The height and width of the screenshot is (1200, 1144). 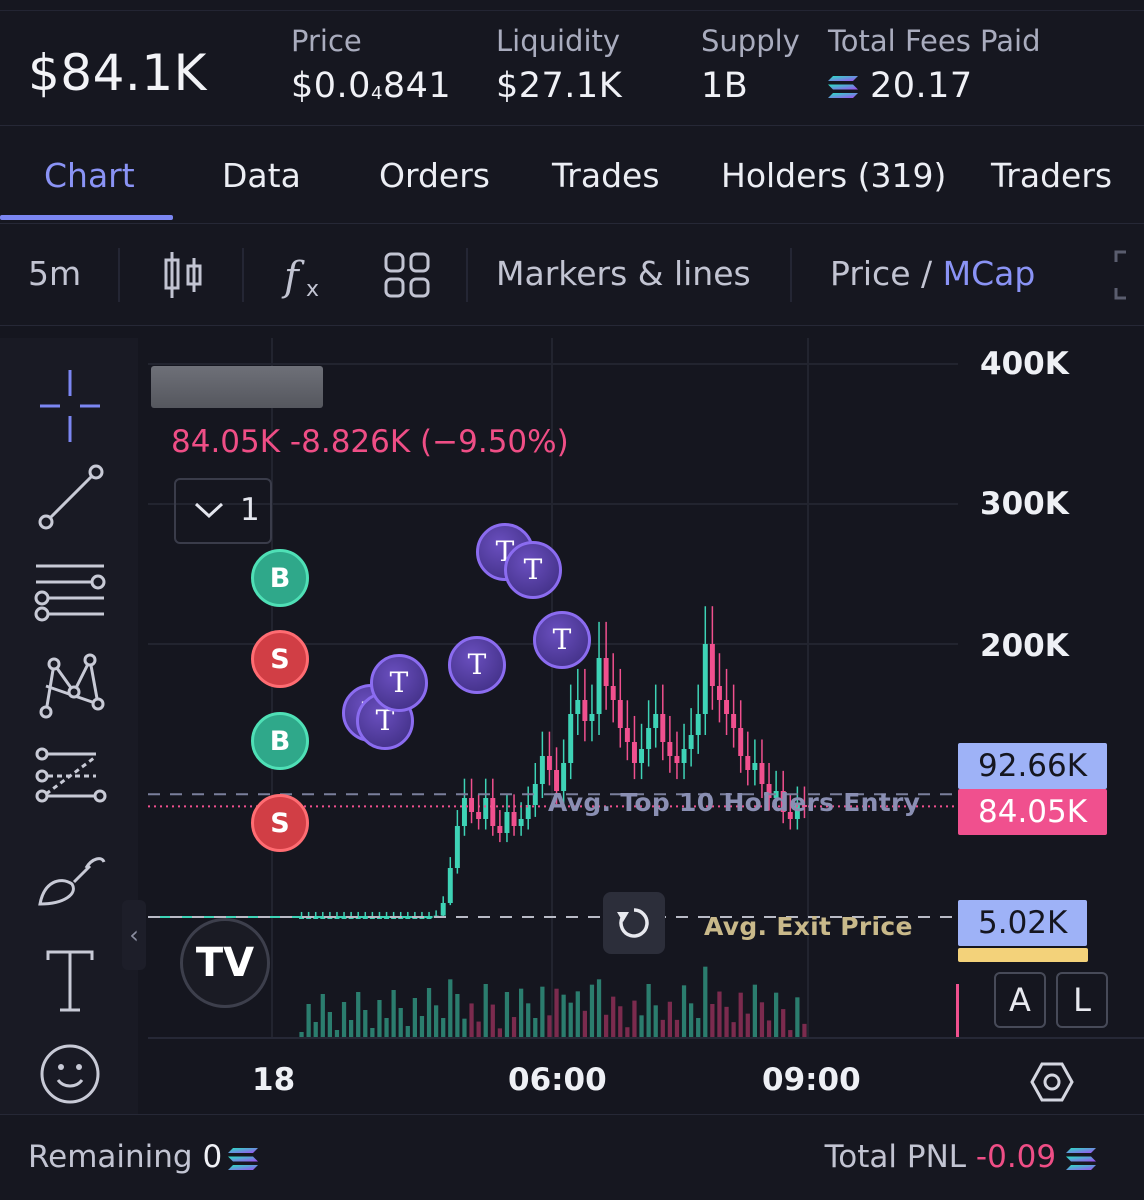 What do you see at coordinates (1020, 1000) in the screenshot?
I see `auto-scale-button: A` at bounding box center [1020, 1000].